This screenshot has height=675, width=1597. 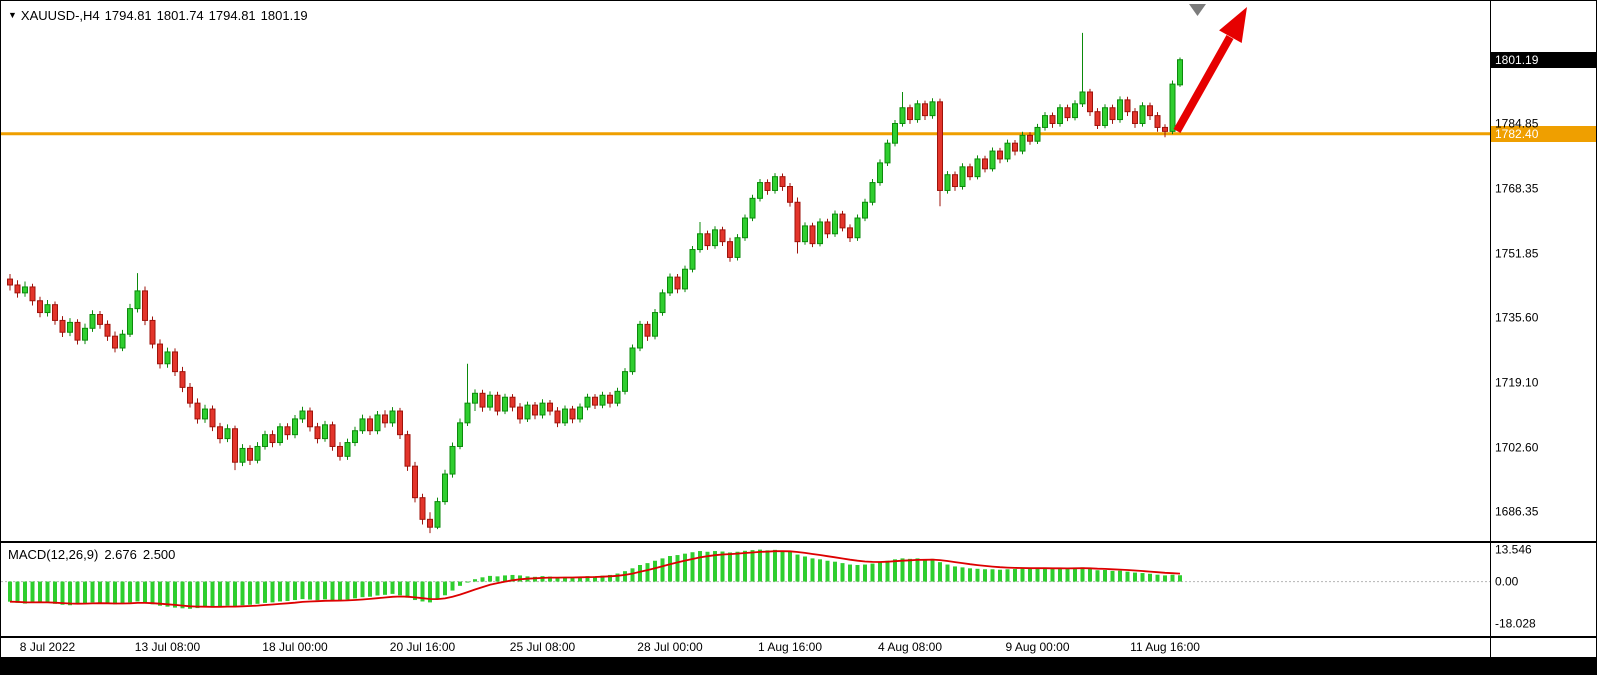 What do you see at coordinates (128, 15) in the screenshot?
I see `bar-open-value: 1794.81` at bounding box center [128, 15].